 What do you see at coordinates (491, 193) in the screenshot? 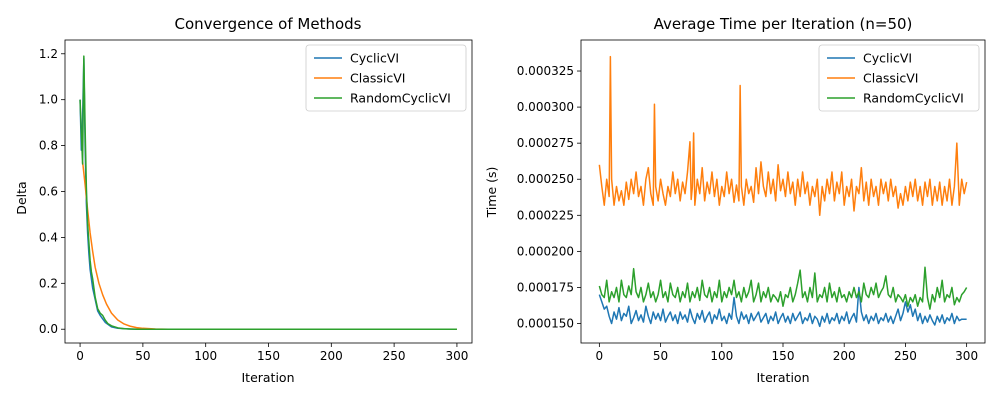
I see `y-axis-label: Time (s)` at bounding box center [491, 193].